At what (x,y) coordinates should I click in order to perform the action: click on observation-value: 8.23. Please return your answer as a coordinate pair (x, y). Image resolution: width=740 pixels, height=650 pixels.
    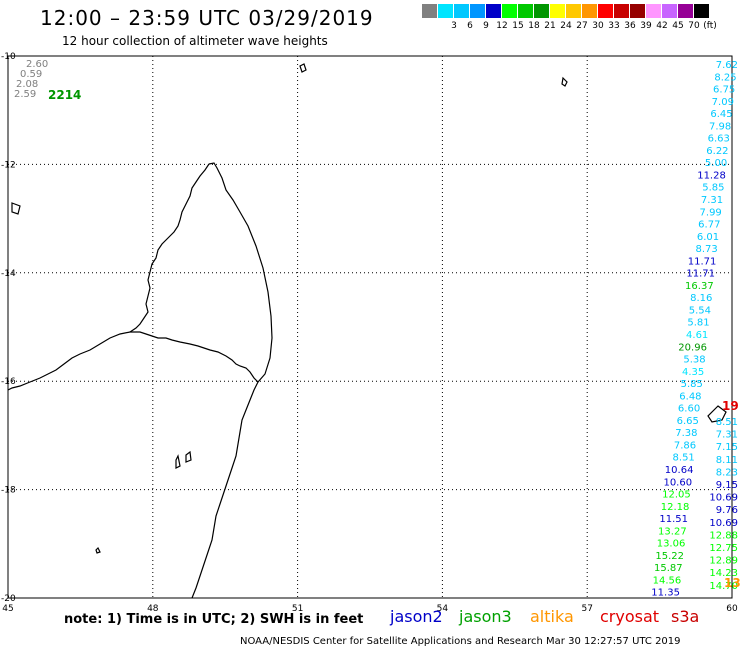
    Looking at the image, I should click on (727, 472).